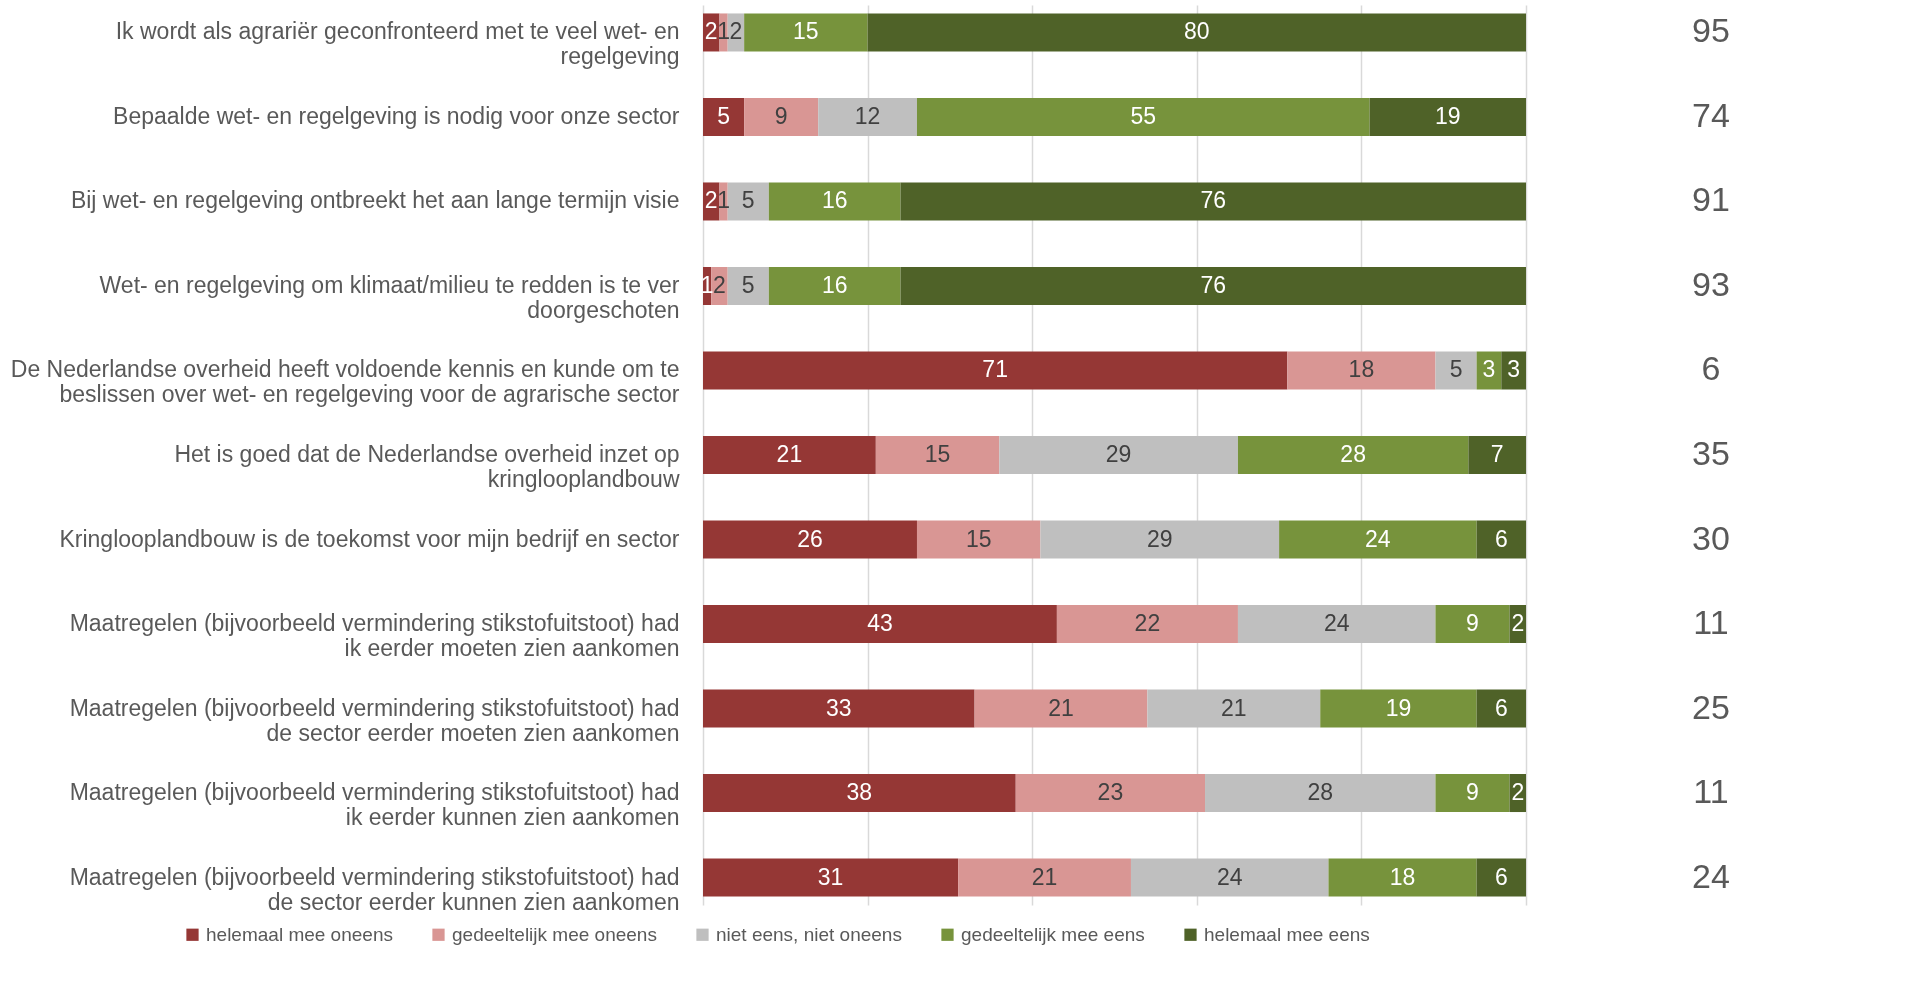  What do you see at coordinates (1711, 199) in the screenshot?
I see `text: 91` at bounding box center [1711, 199].